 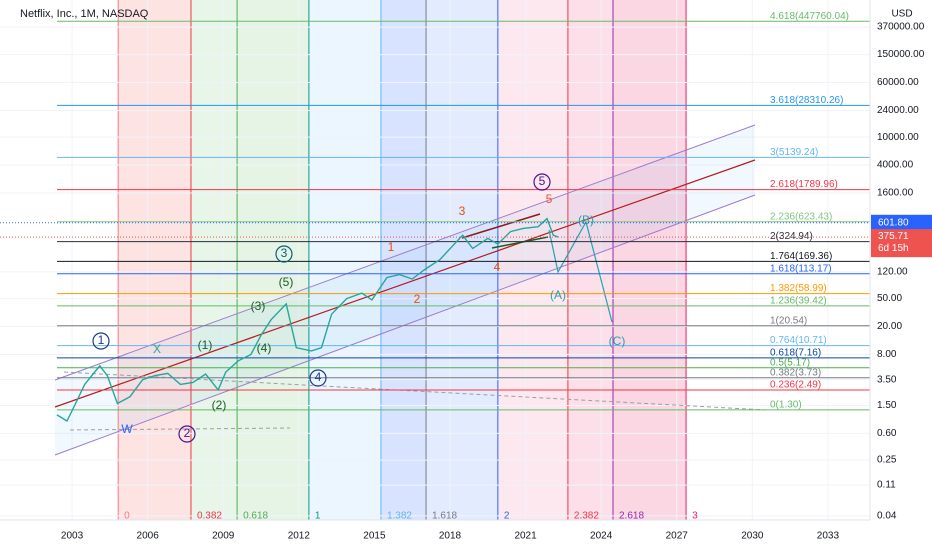 What do you see at coordinates (374, 536) in the screenshot?
I see `x-tick-label: 2015` at bounding box center [374, 536].